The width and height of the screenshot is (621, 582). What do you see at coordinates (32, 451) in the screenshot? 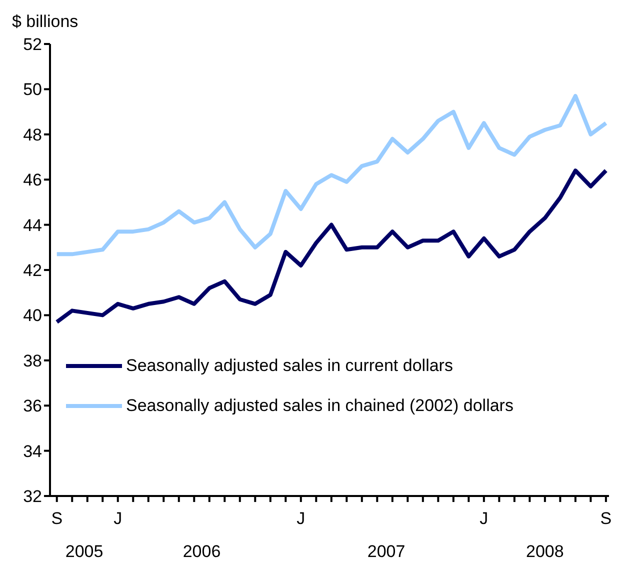
I see `y-tick-label: 34` at bounding box center [32, 451].